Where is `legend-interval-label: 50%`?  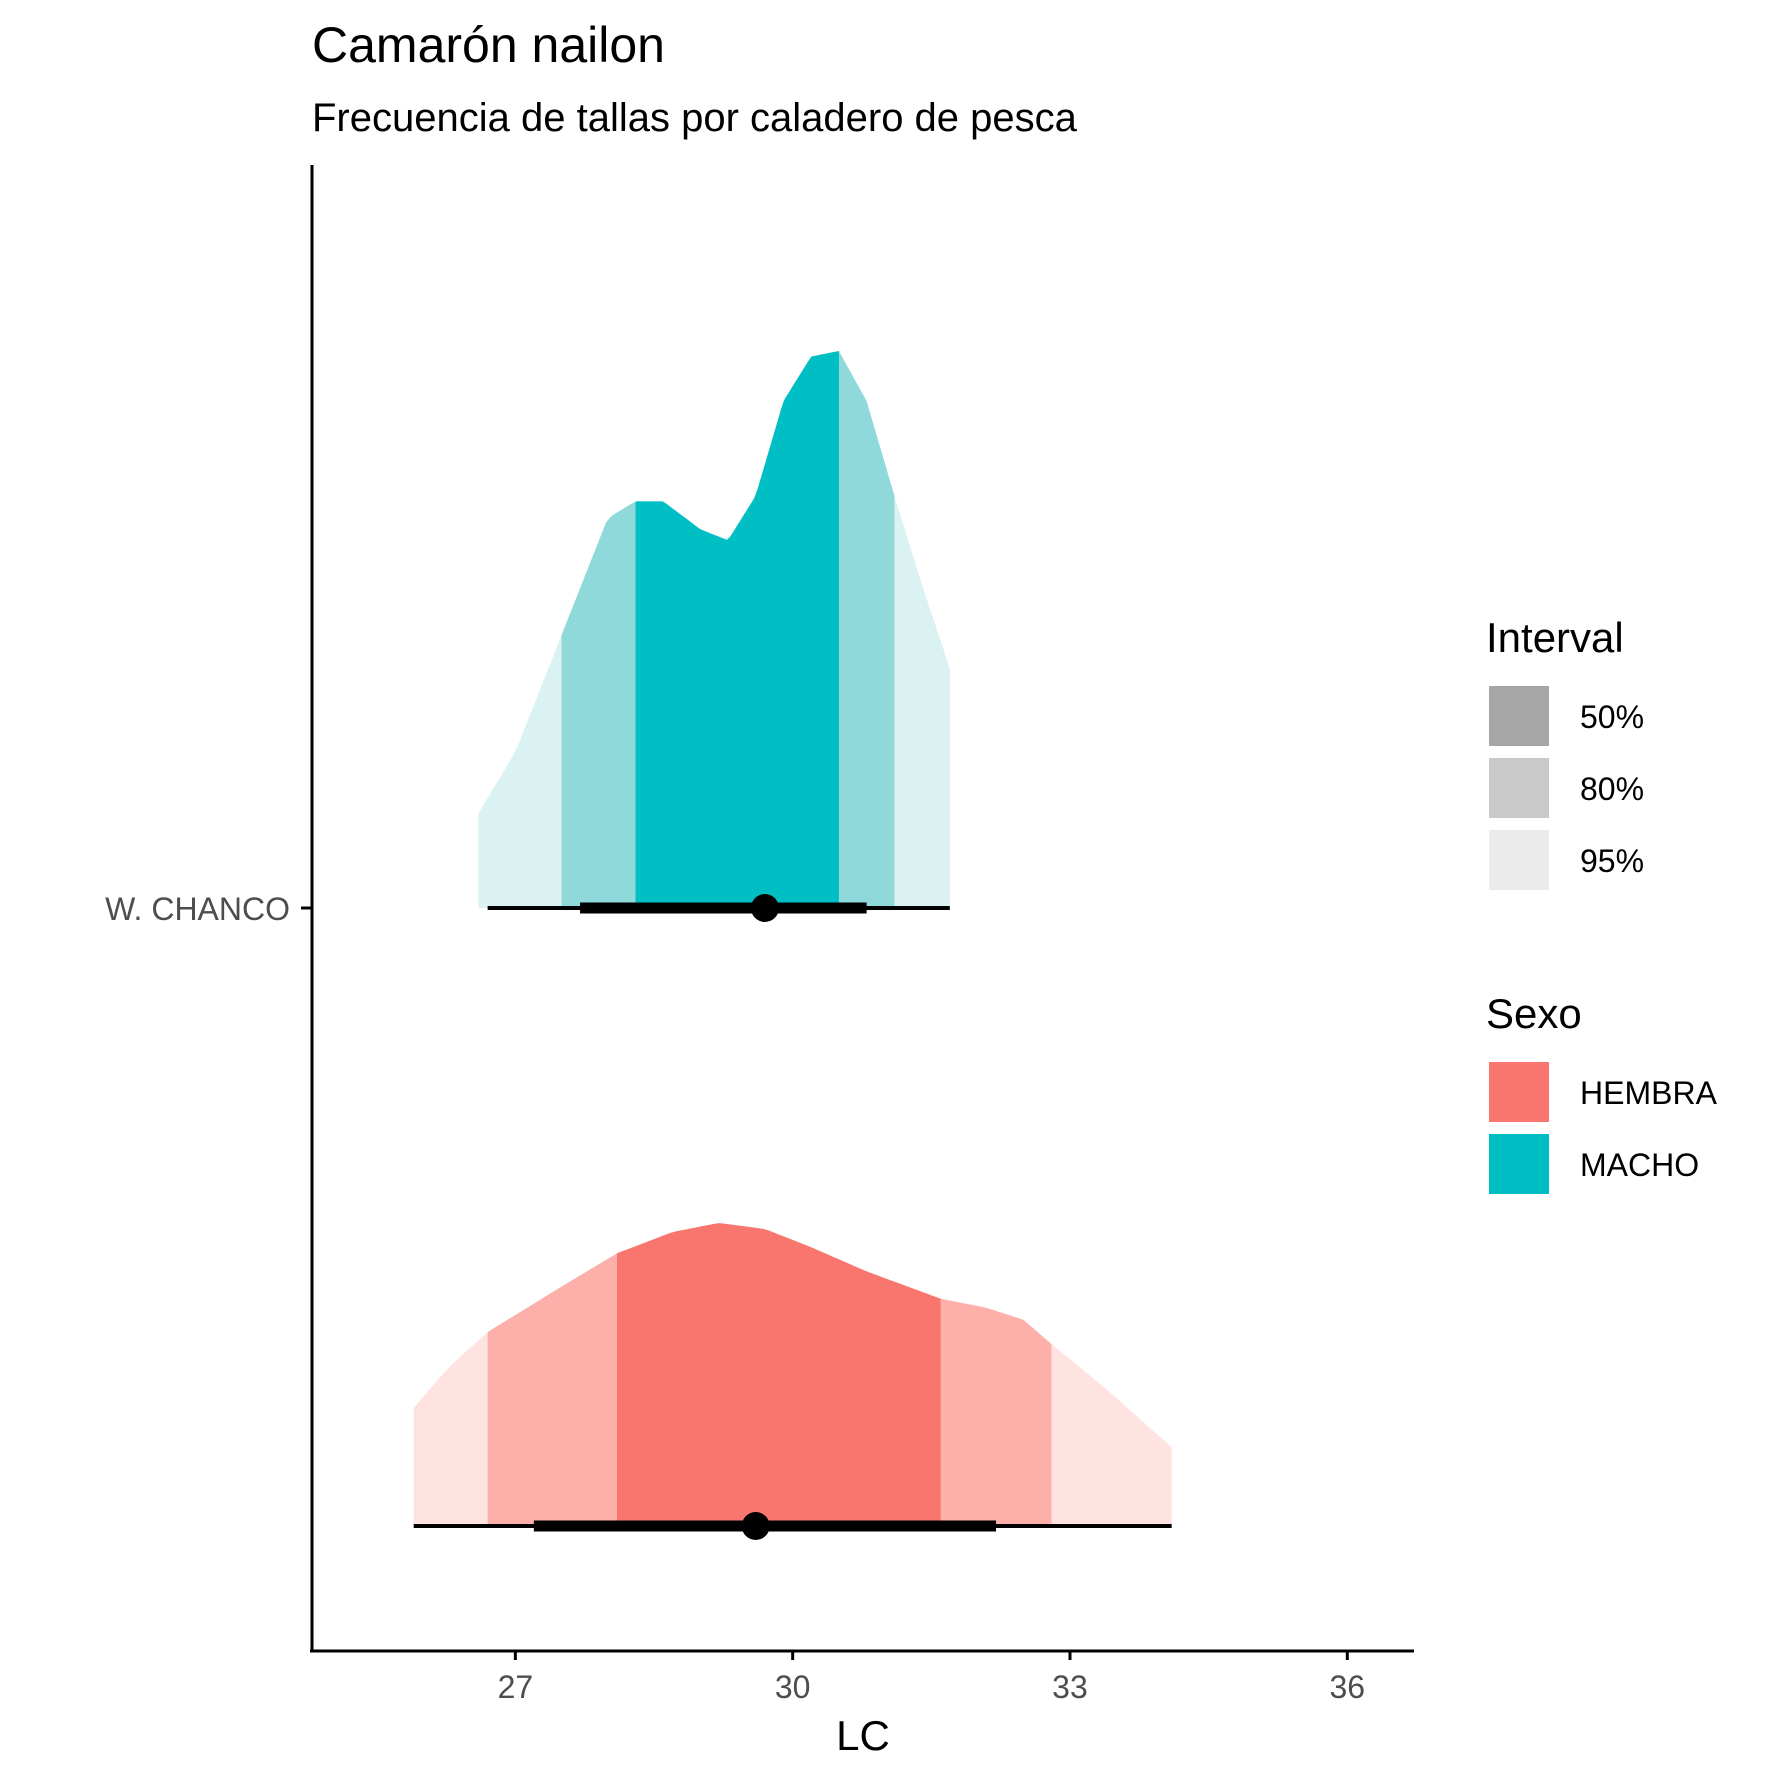 legend-interval-label: 50% is located at coordinates (1612, 717).